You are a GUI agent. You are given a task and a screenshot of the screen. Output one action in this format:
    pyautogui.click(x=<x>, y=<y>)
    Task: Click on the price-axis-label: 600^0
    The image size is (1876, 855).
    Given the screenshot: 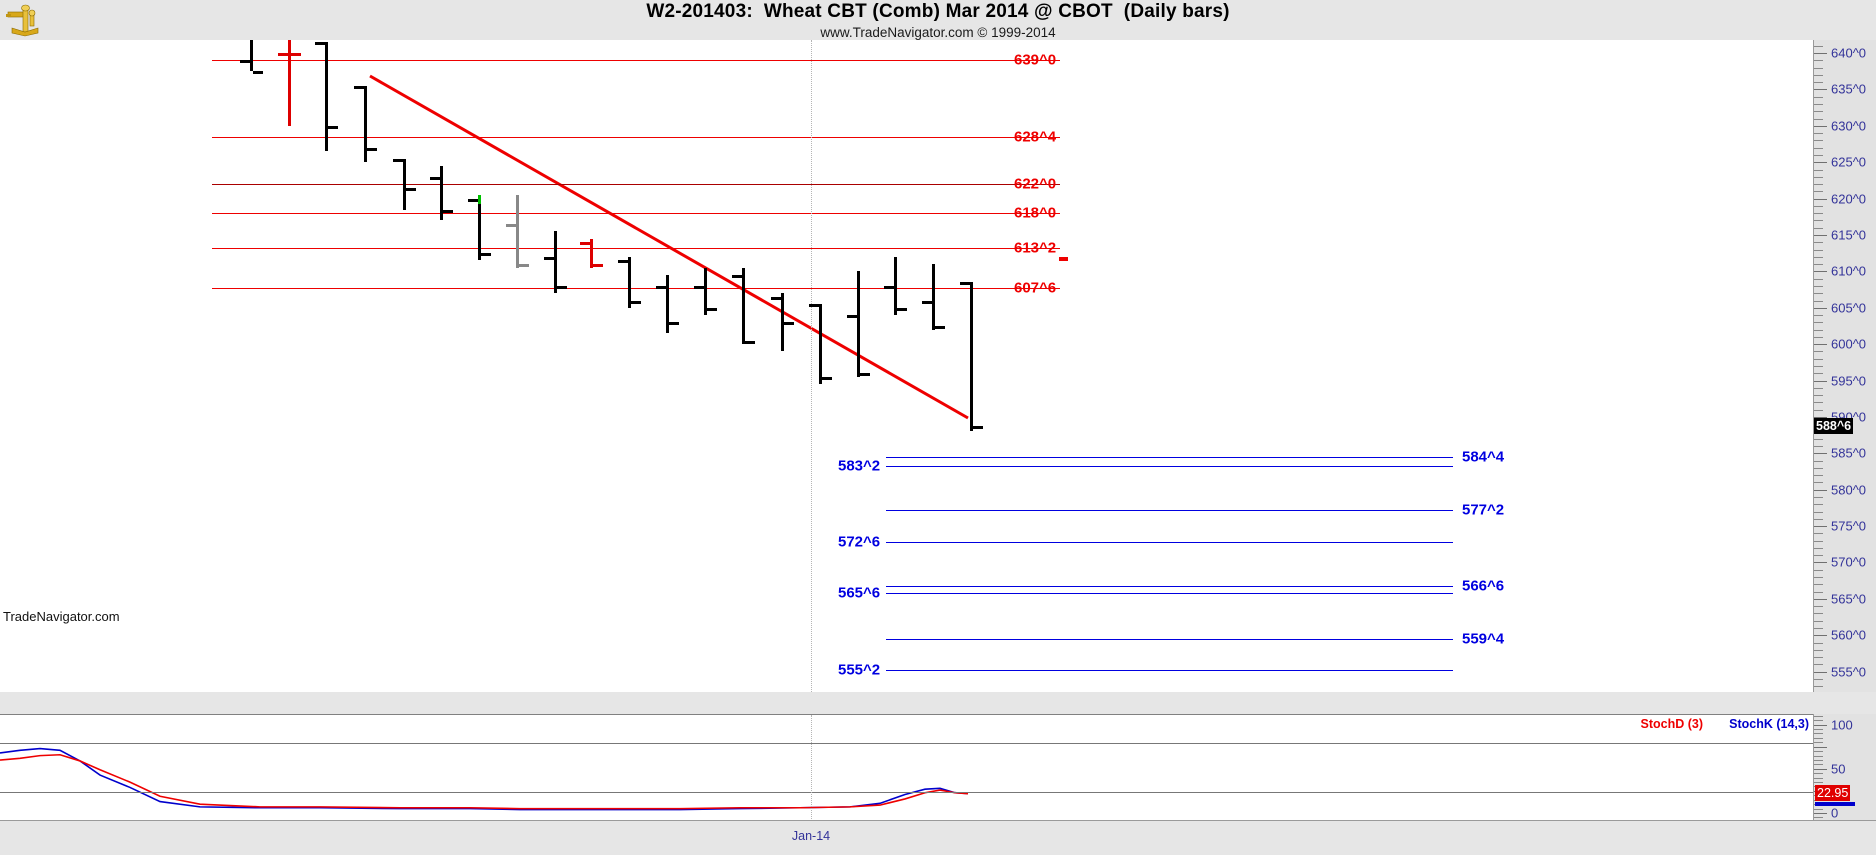 What is the action you would take?
    pyautogui.click(x=1849, y=344)
    